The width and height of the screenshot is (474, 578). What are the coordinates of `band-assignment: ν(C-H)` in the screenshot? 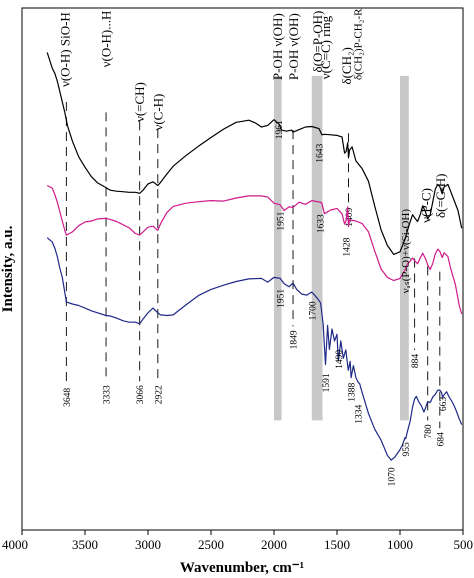 It's located at (157, 112).